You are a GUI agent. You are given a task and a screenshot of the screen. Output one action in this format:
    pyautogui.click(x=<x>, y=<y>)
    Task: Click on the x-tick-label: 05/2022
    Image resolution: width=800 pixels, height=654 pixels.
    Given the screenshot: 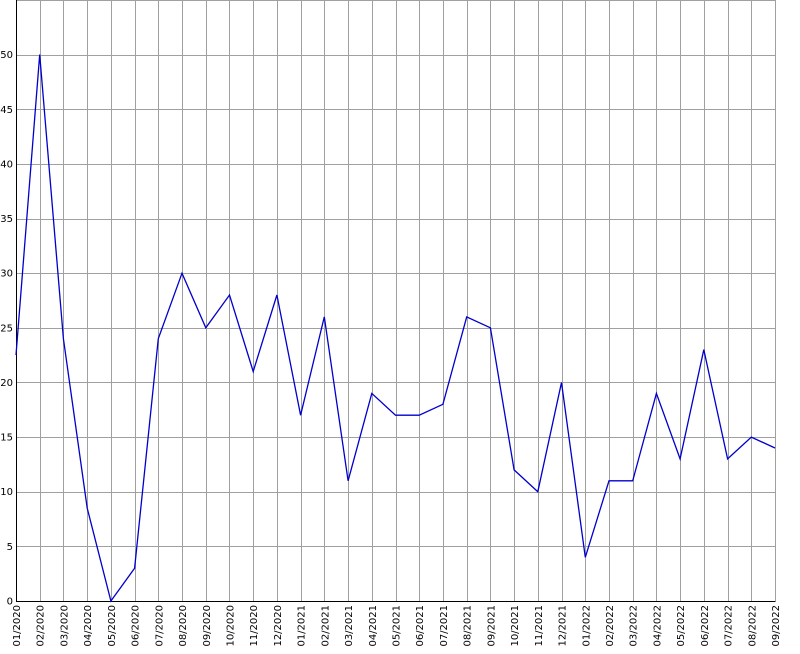 What is the action you would take?
    pyautogui.click(x=681, y=626)
    